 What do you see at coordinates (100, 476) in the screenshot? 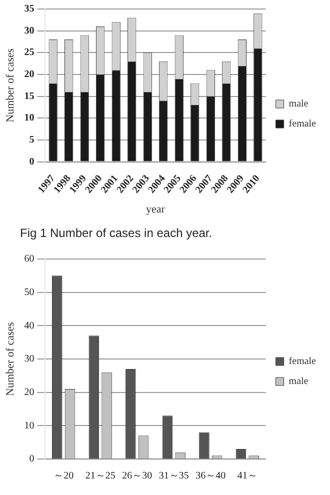
I see `x-tick-label: 21～25` at bounding box center [100, 476].